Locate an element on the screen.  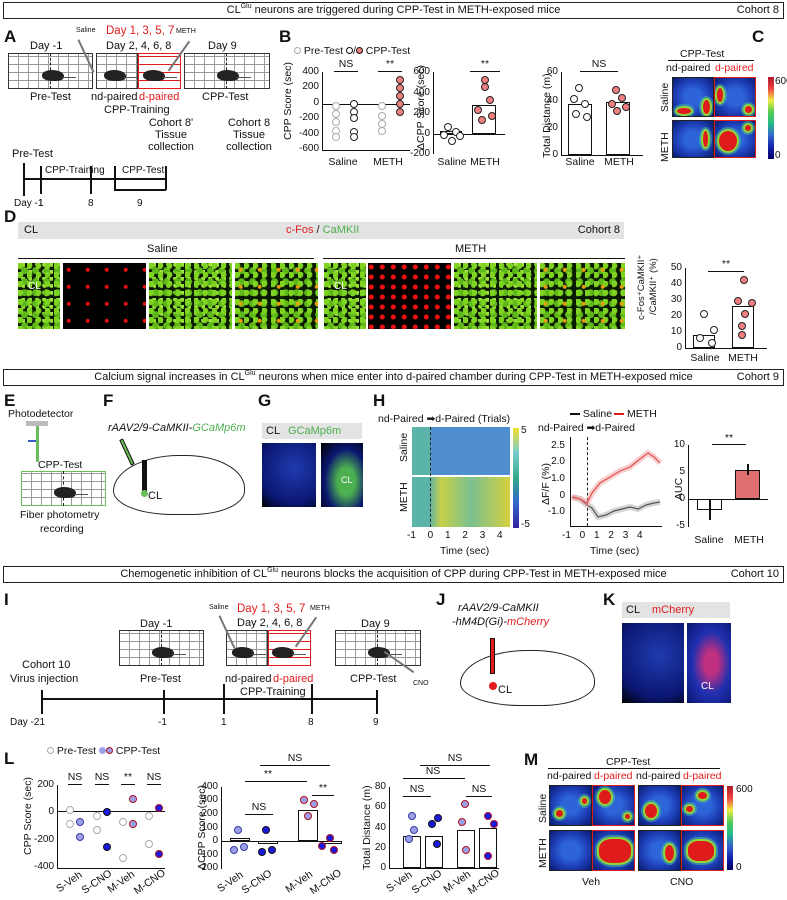
banner-cohort: Cohort 9 is located at coordinates (757, 377).